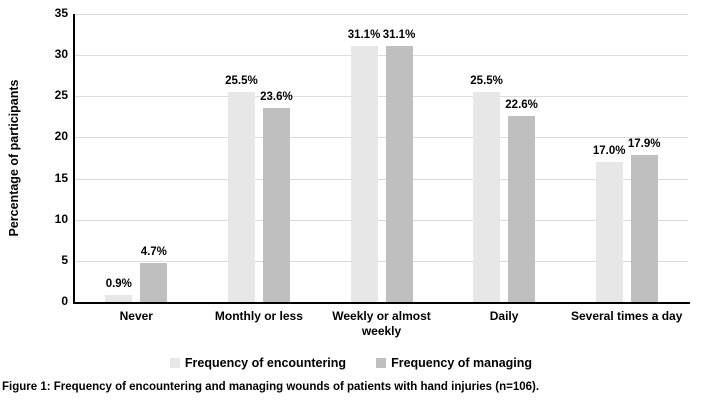  I want to click on bar-value-label: 17.0%, so click(609, 151).